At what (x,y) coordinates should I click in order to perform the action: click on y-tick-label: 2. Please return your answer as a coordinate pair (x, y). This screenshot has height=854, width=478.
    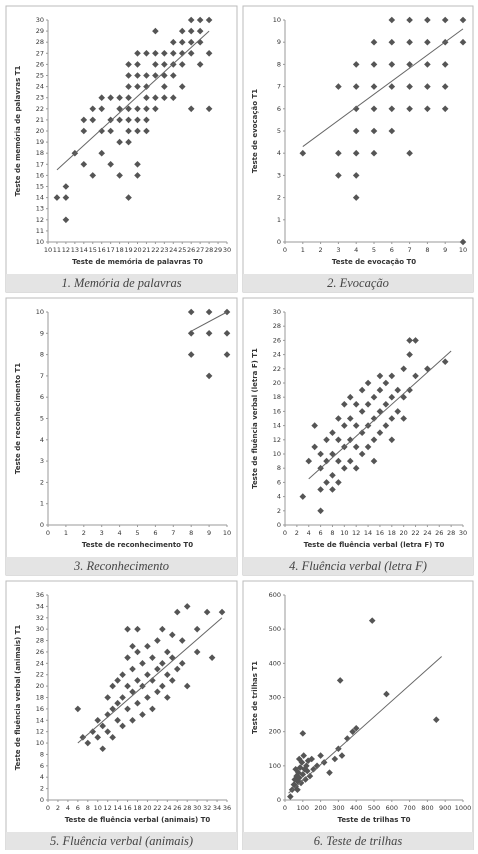
    Looking at the image, I should click on (42, 482).